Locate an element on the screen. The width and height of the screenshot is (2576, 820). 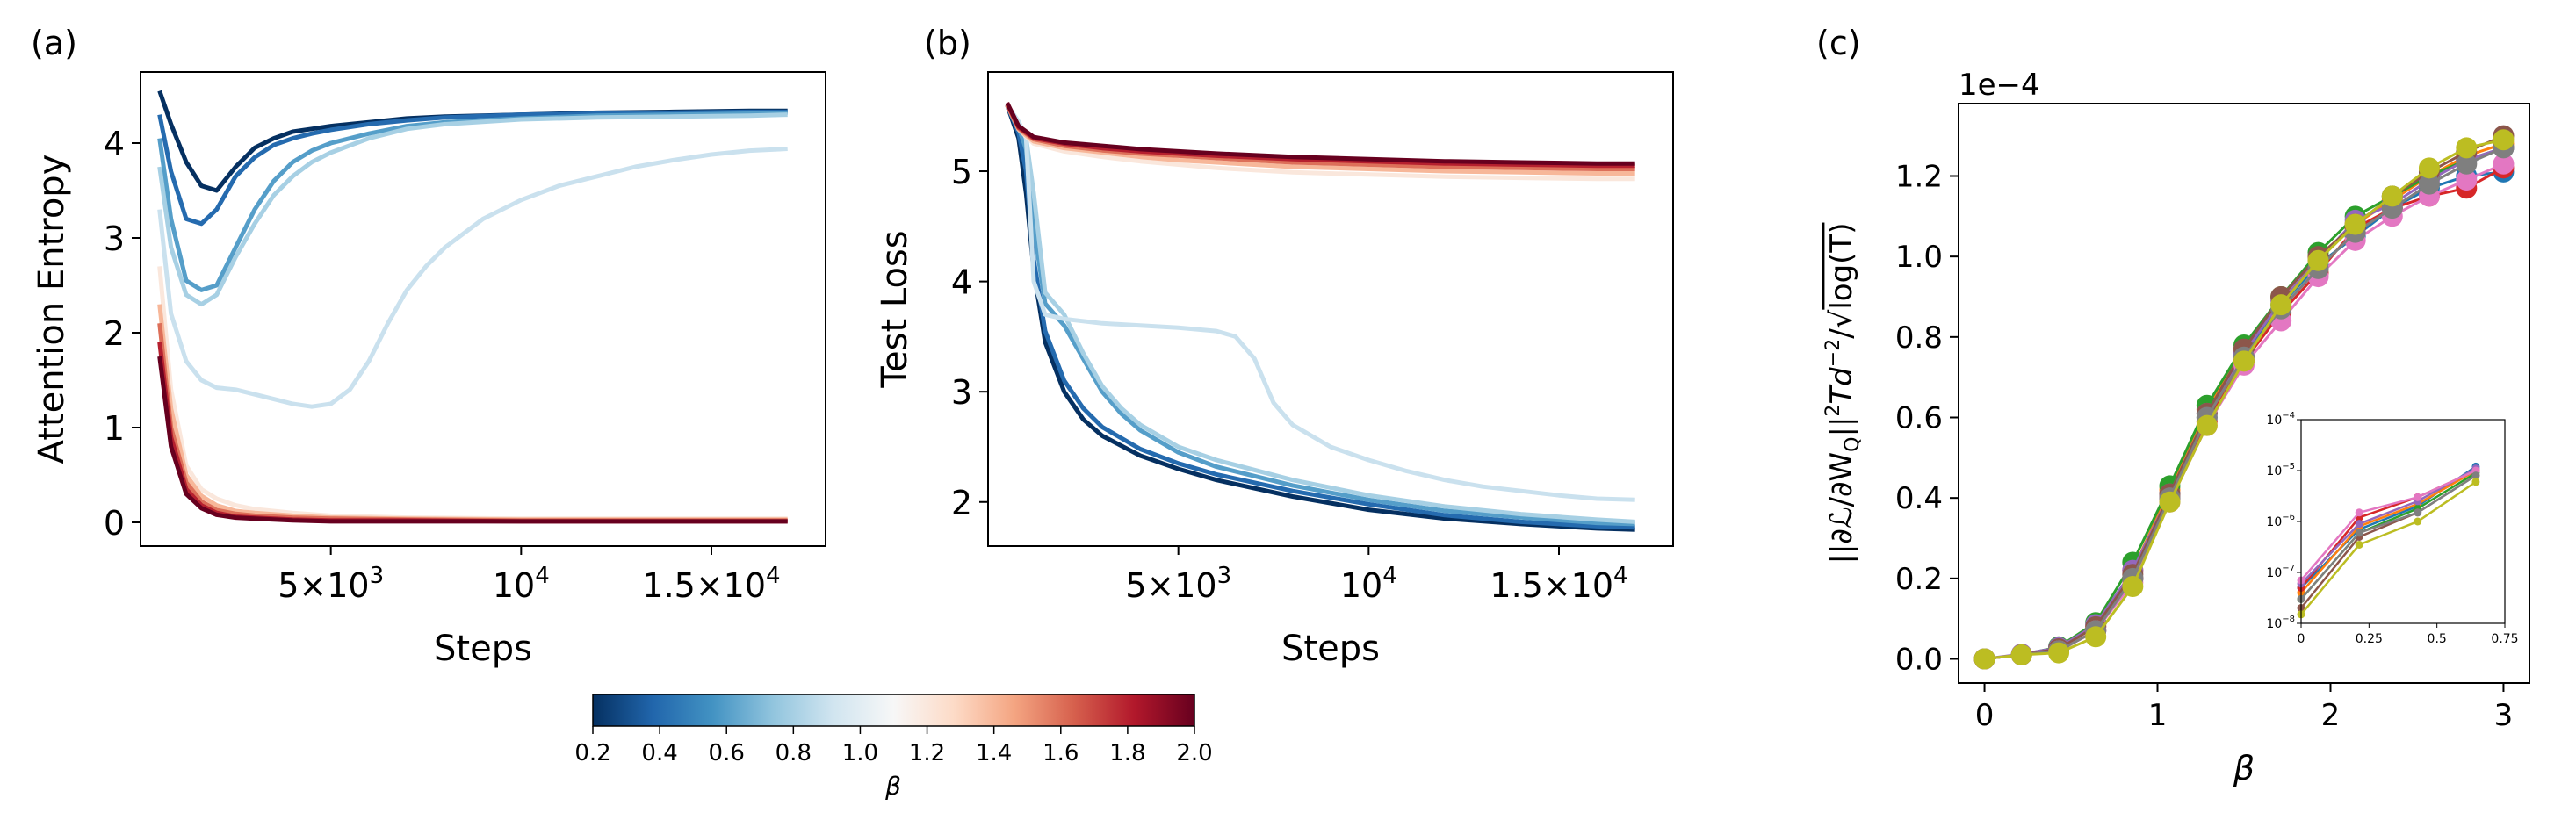
panel-b-series is located at coordinates (1320, 317).